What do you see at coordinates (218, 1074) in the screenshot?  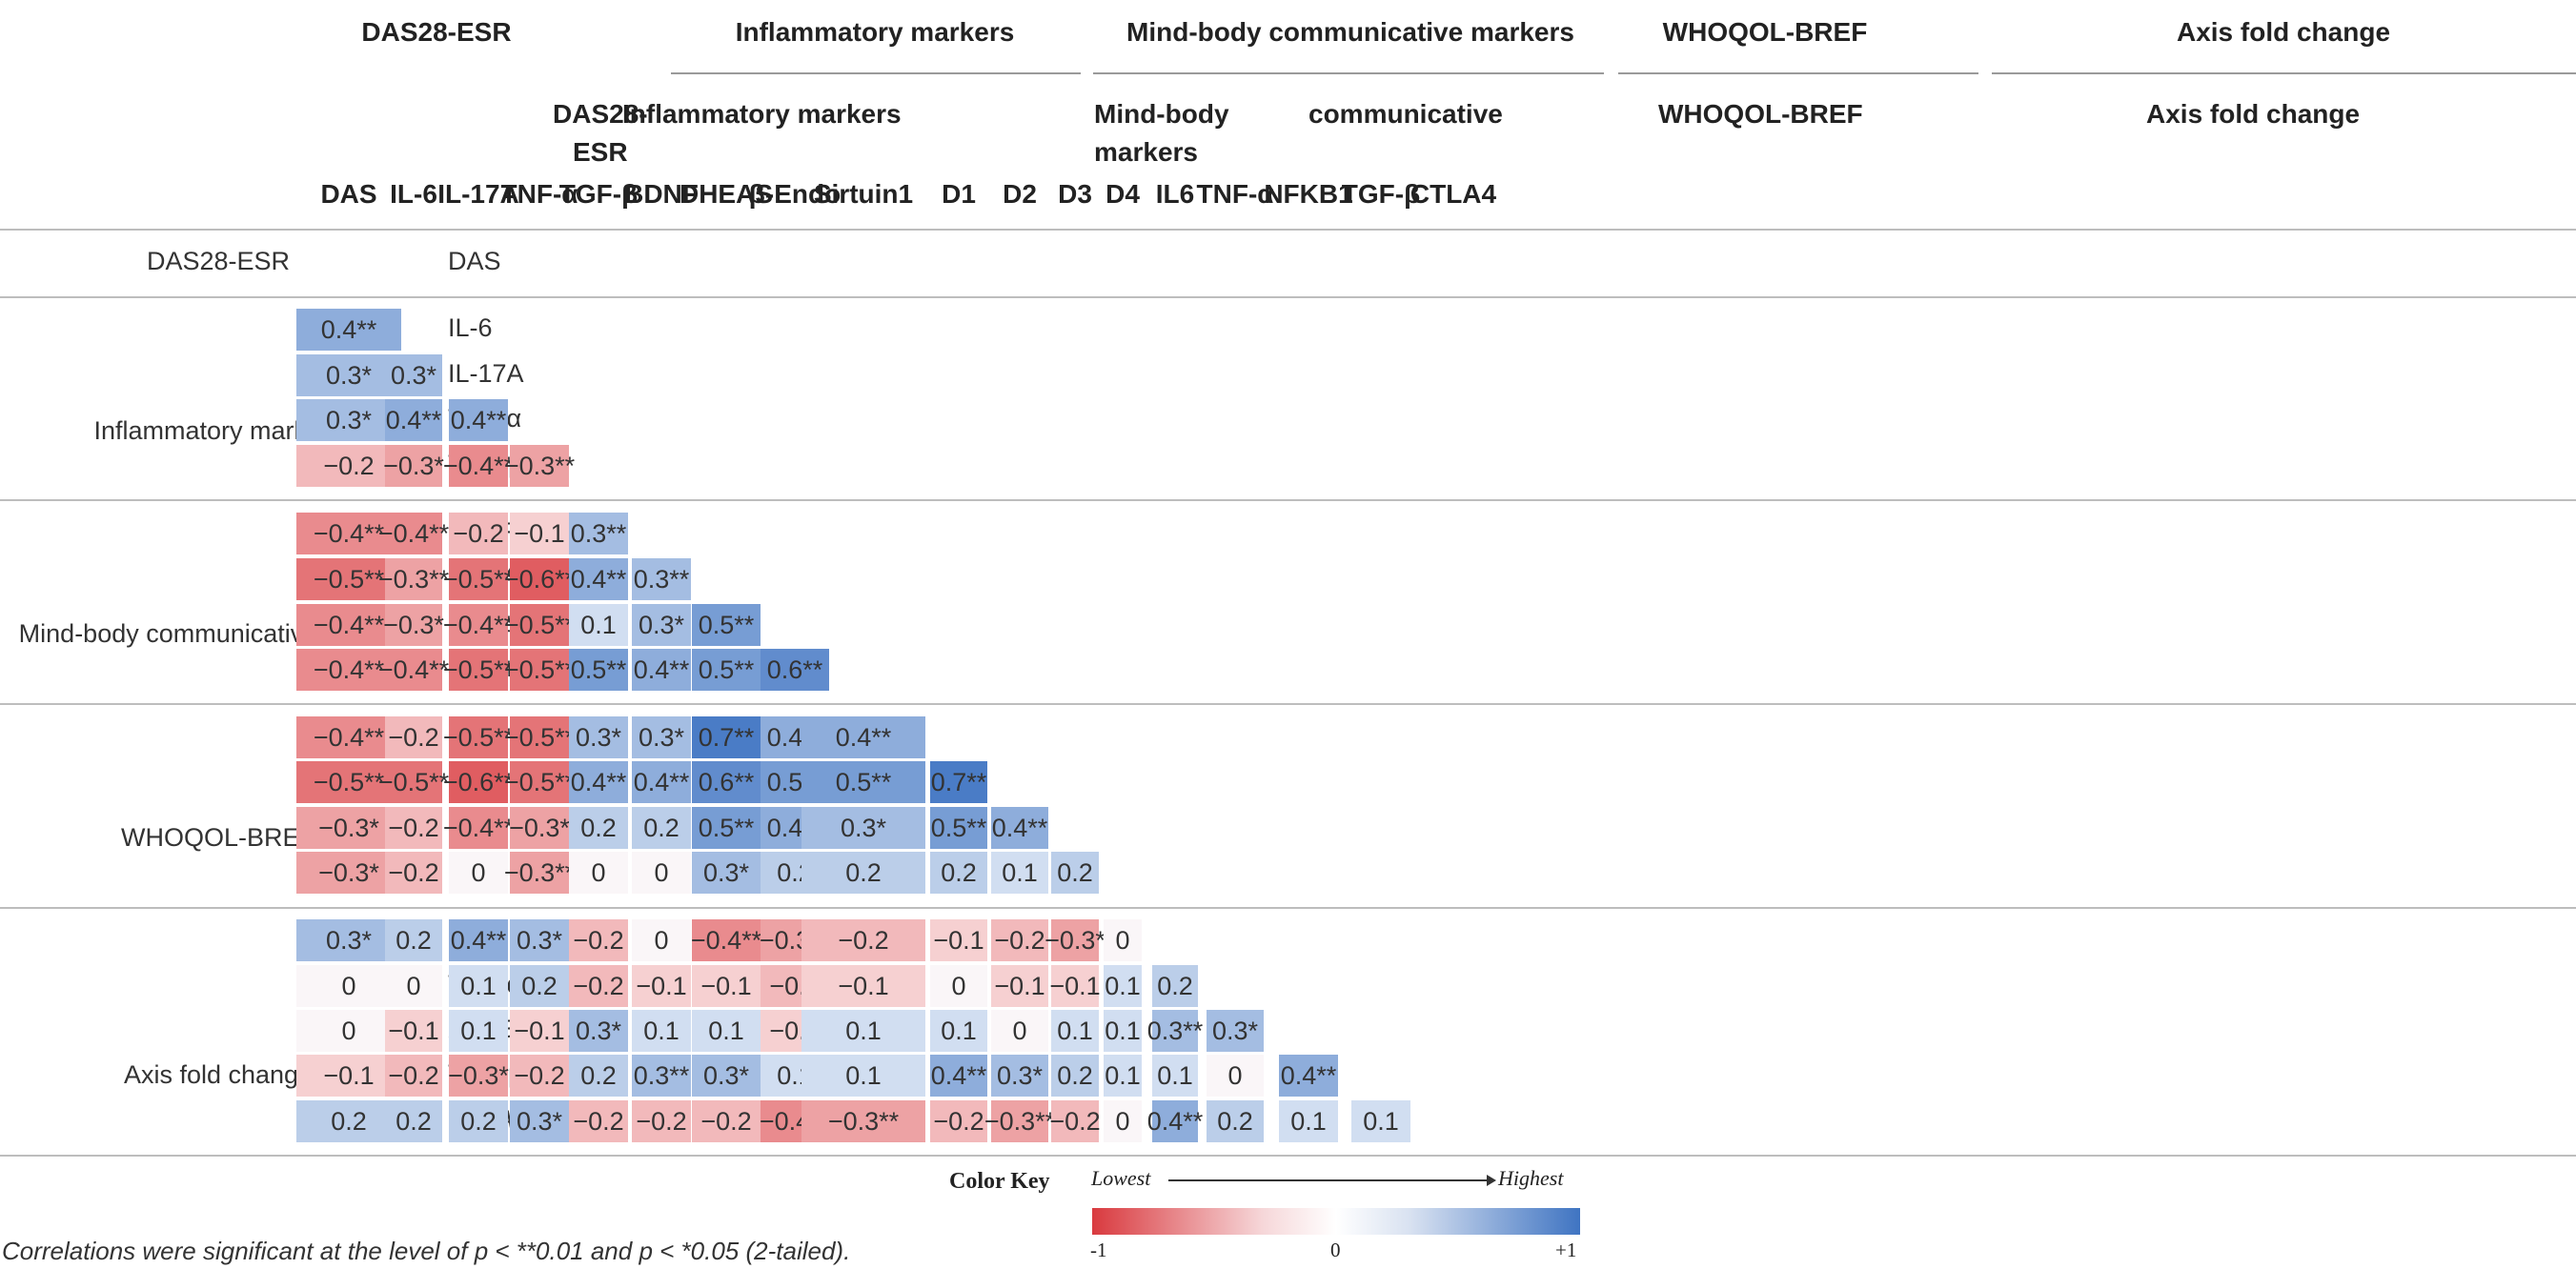 I see `row-group-label-4: Axis fold change` at bounding box center [218, 1074].